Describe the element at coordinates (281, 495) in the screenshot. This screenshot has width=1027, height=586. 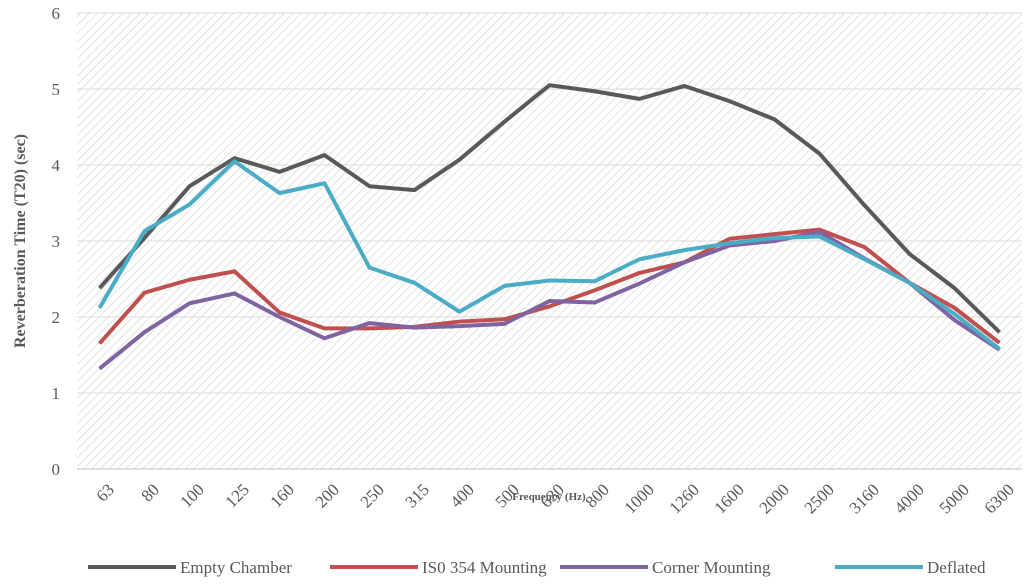
I see `x-tick-label: 160` at that location.